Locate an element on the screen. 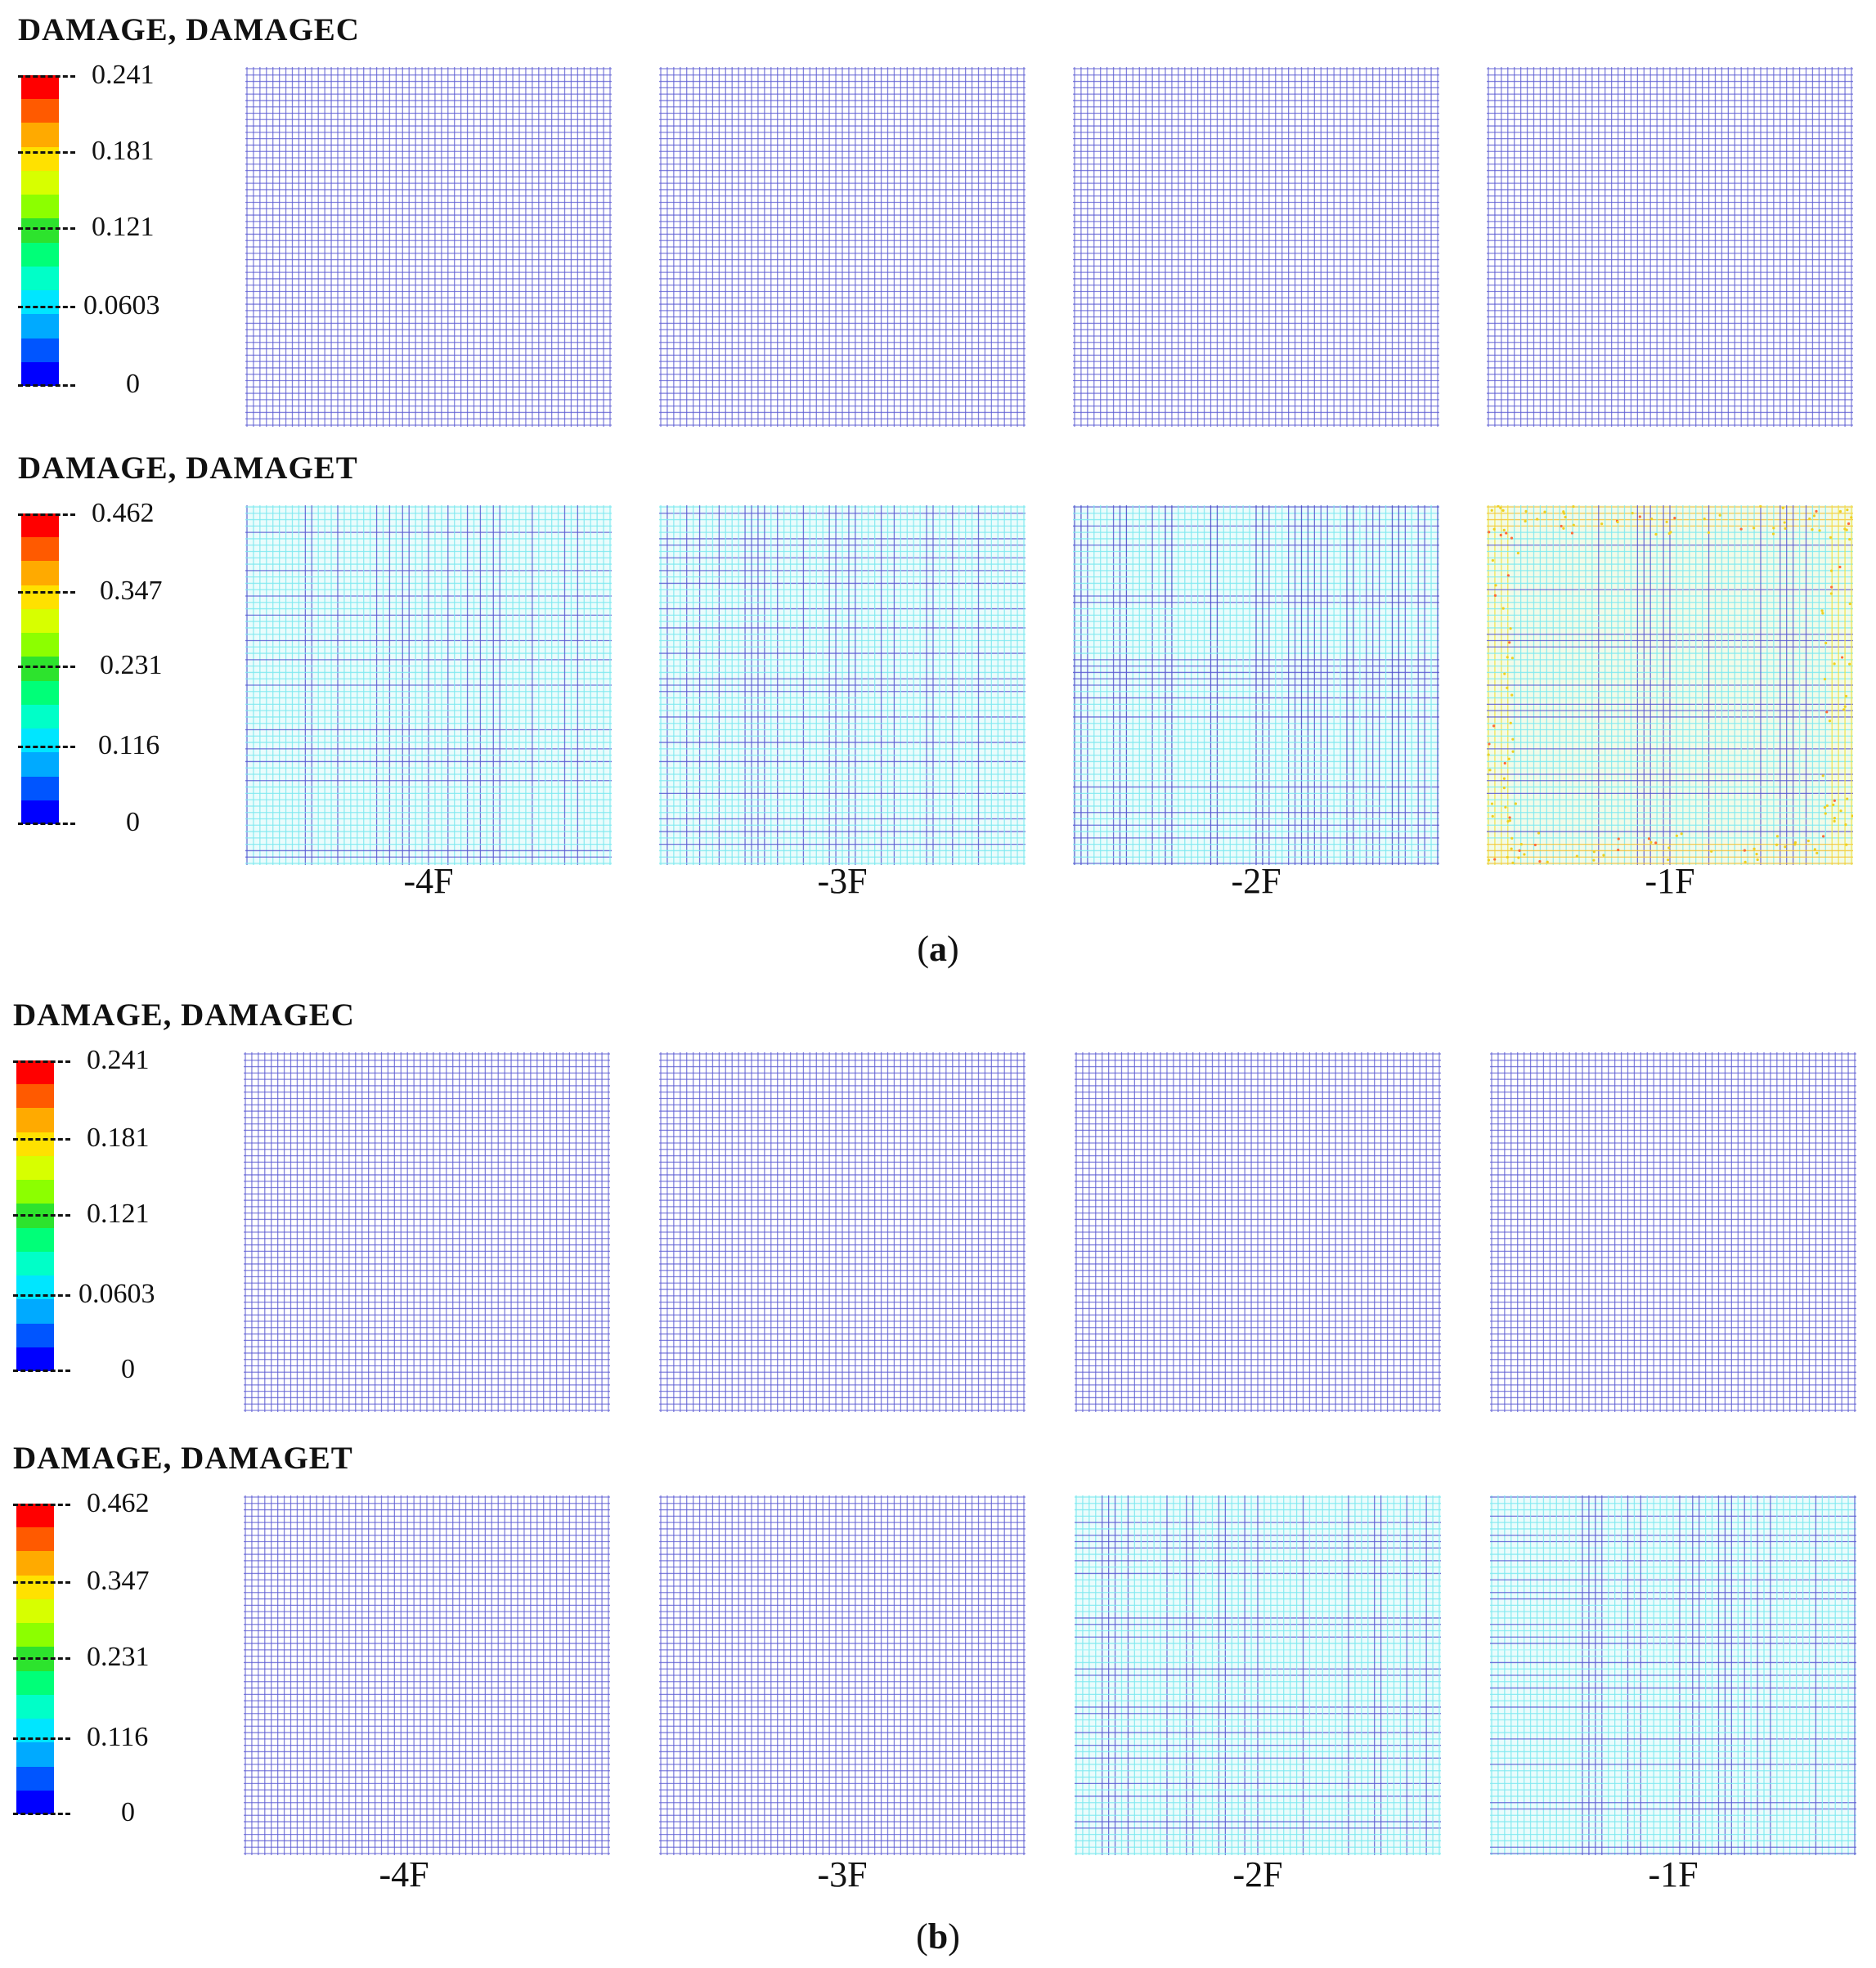 The image size is (1876, 1968). figure-caption-a: (a) is located at coordinates (938, 949).